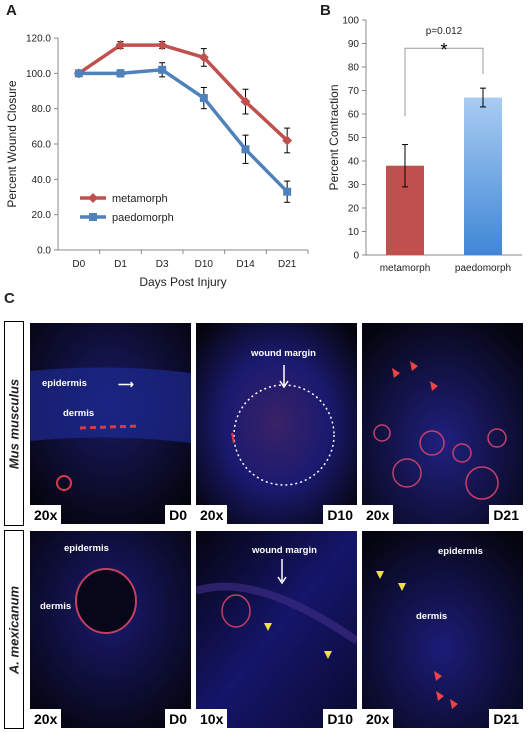  I want to click on micrograph-axolotl-d0-image, so click(110, 629).